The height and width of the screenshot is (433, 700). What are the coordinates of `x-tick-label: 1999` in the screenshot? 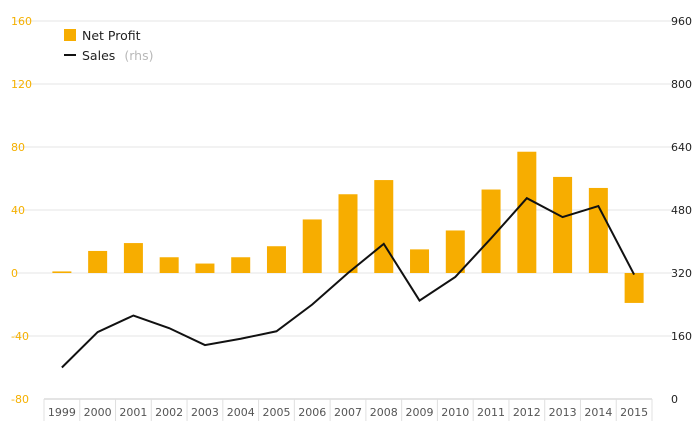 It's located at (62, 412).